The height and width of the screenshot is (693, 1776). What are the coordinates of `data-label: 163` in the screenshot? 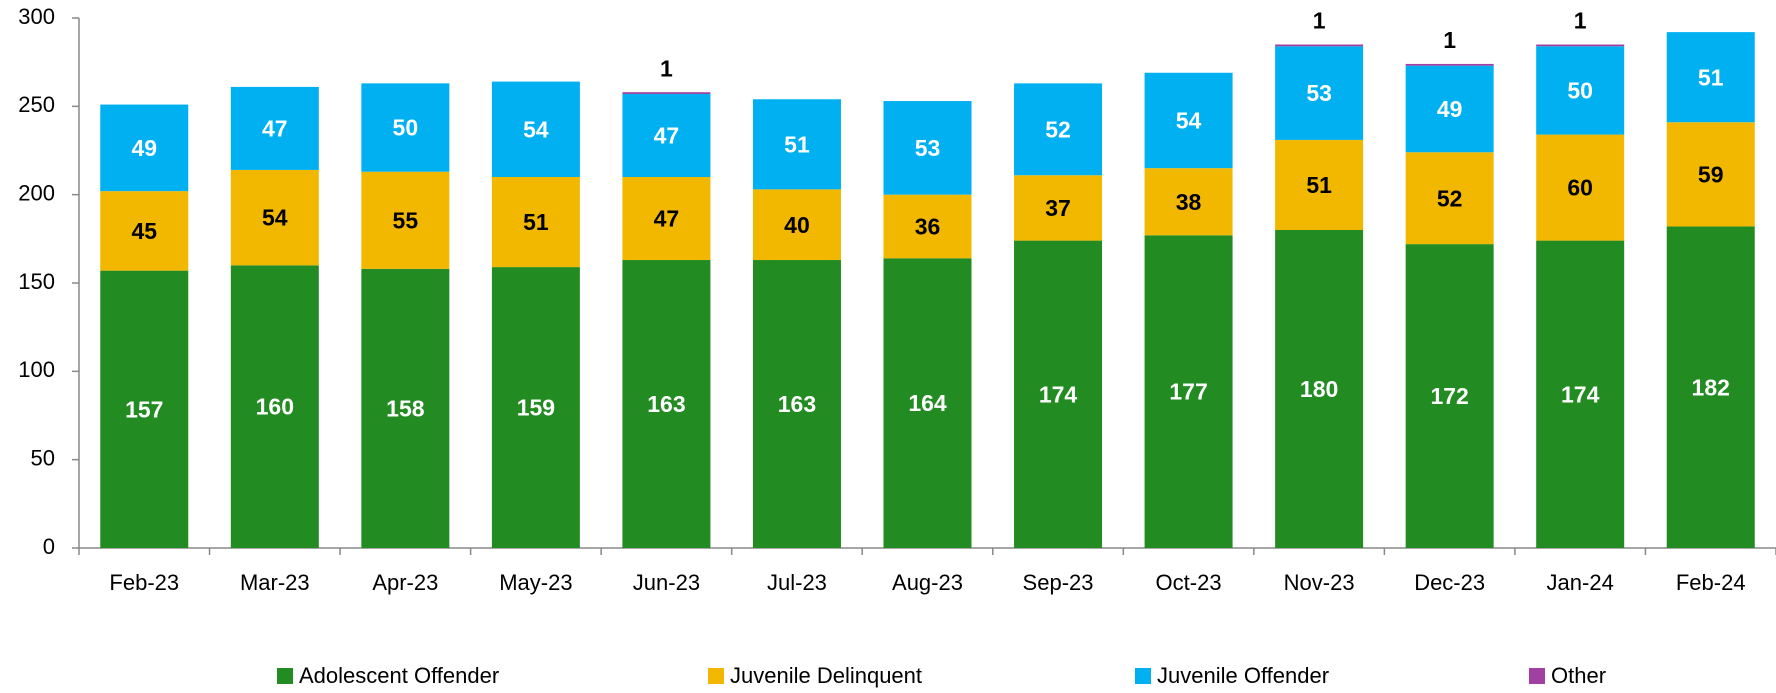 It's located at (797, 404).